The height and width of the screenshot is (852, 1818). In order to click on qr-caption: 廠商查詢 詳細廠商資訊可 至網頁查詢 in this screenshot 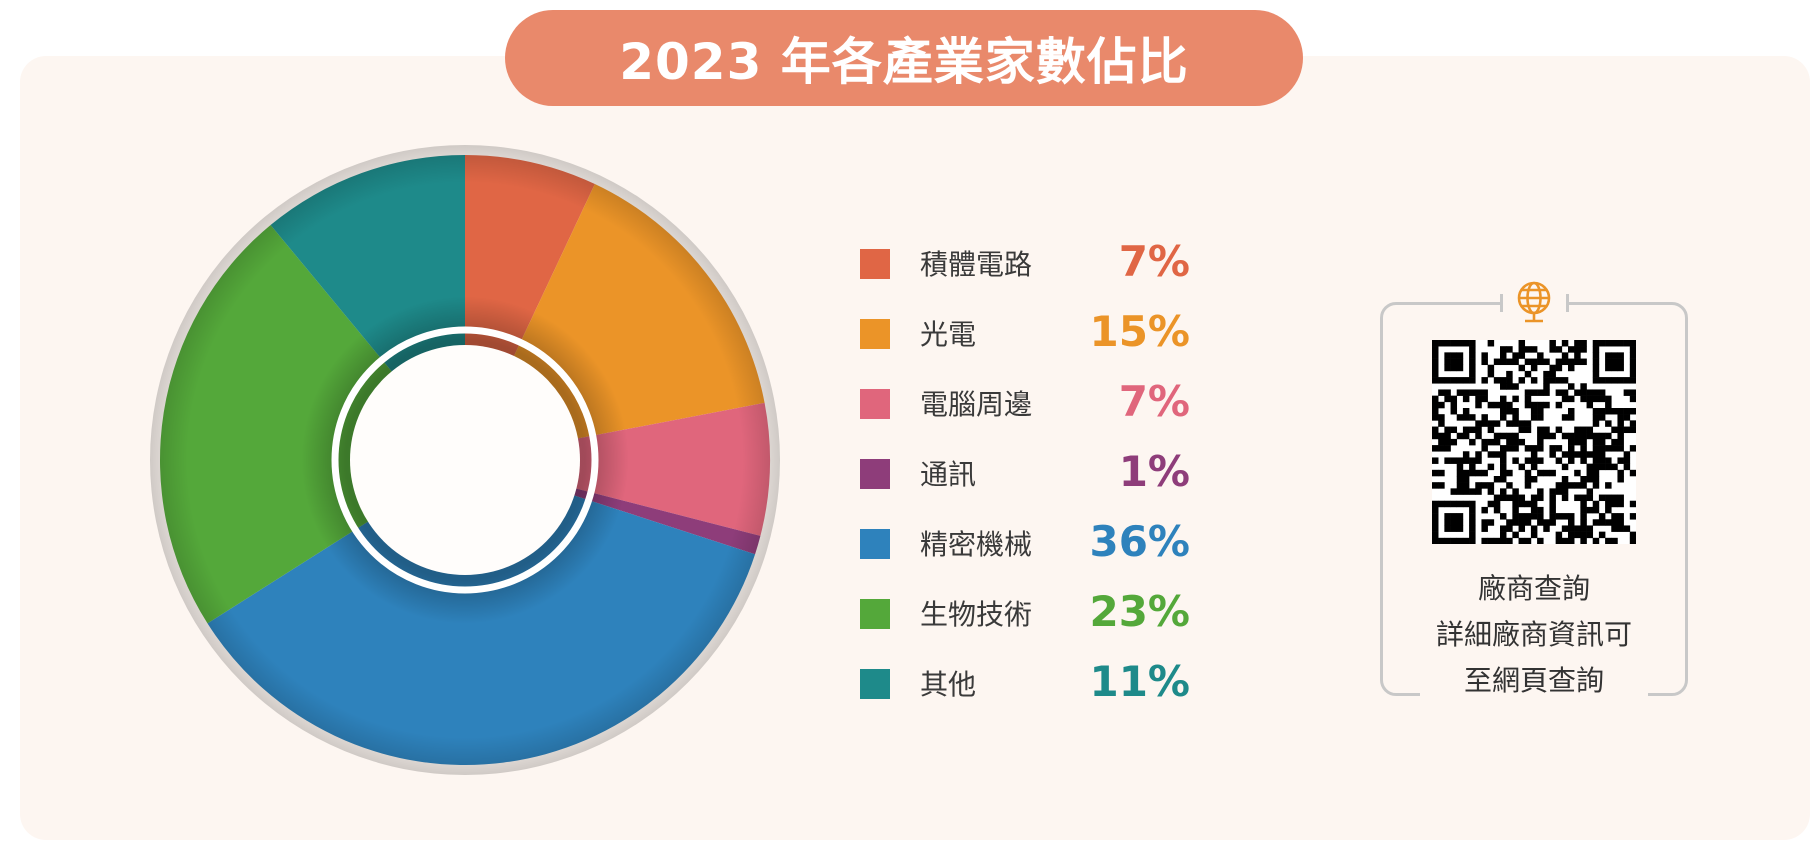, I will do `click(1534, 635)`.